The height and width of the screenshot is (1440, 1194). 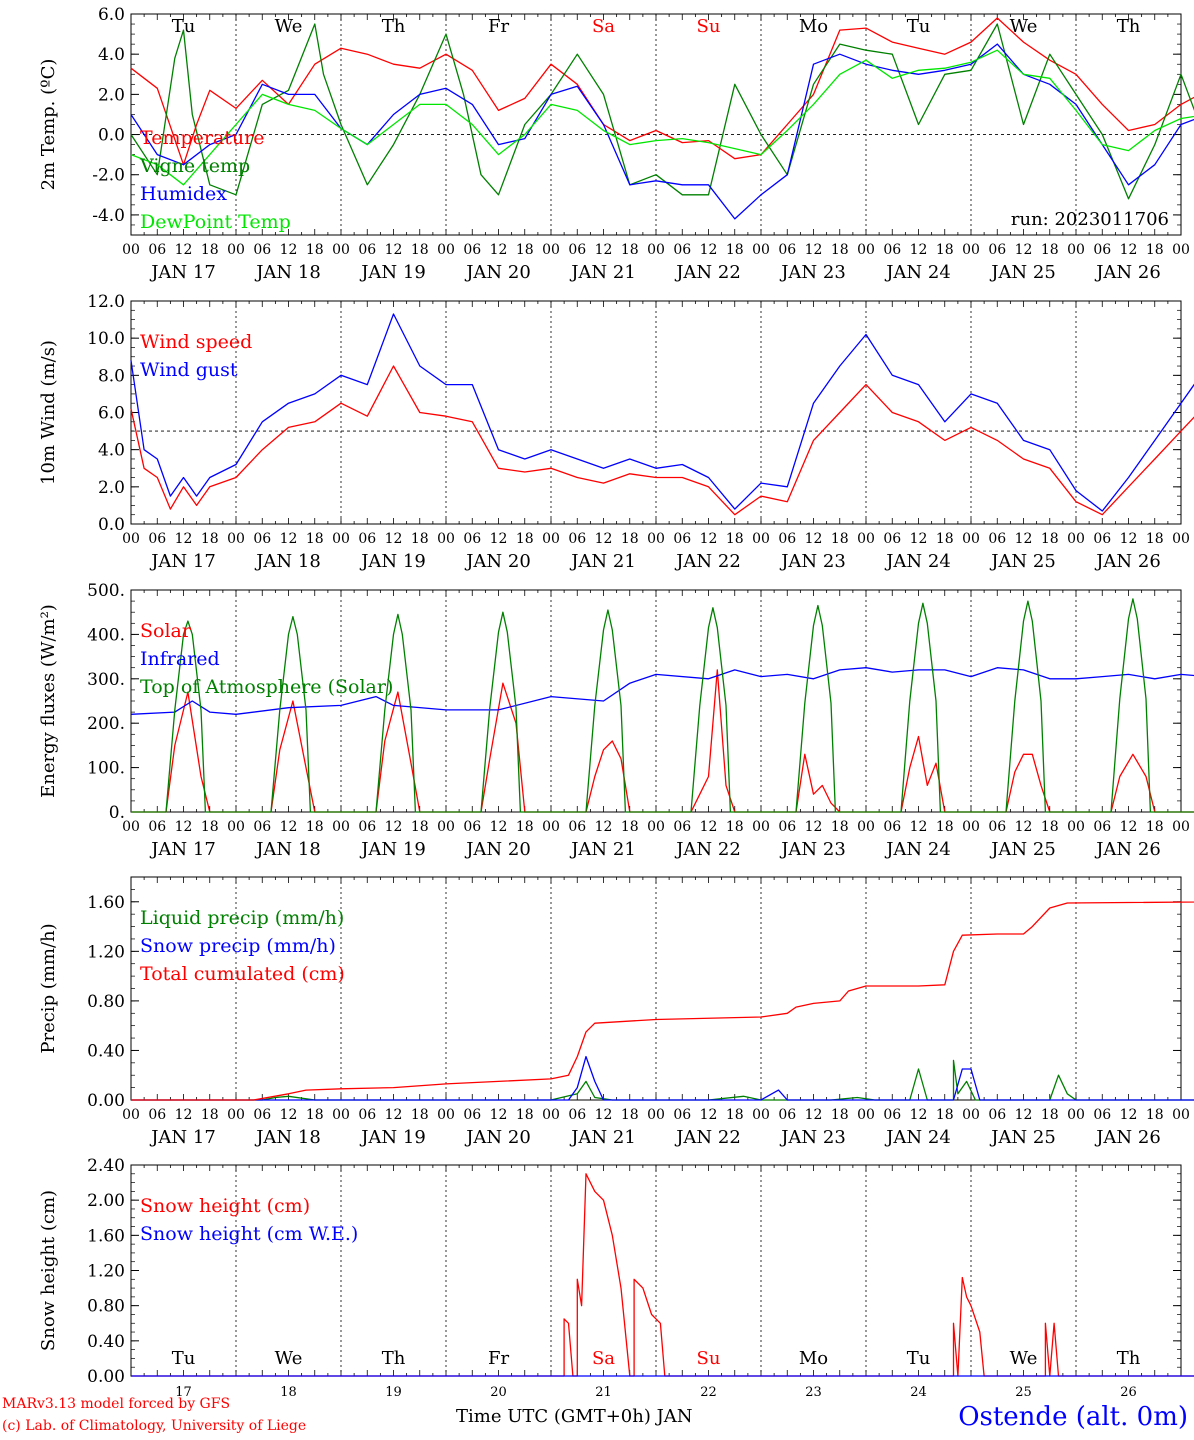 I want to click on x-date-label: JAN 18, so click(x=287, y=1137).